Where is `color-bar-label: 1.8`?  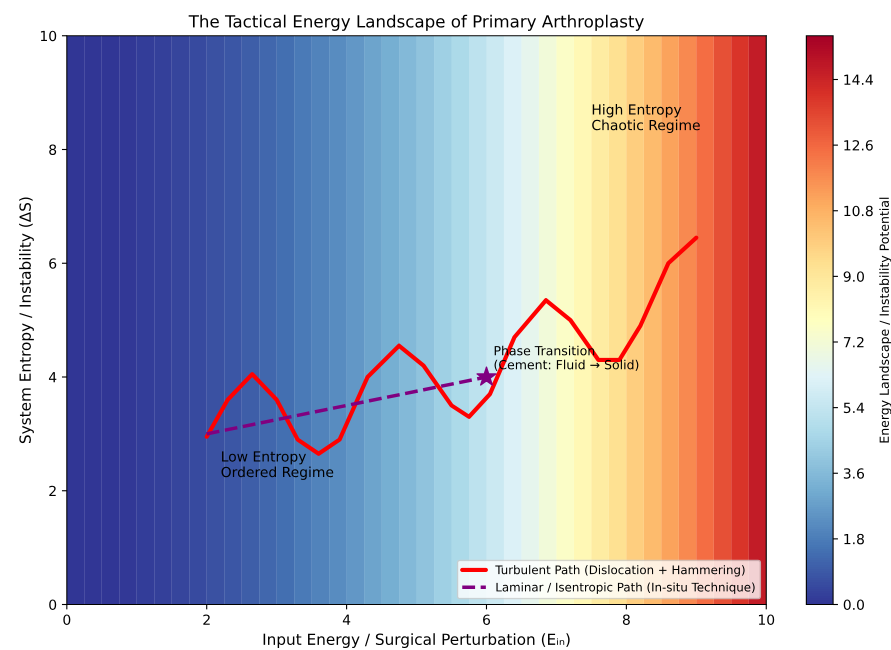 color-bar-label: 1.8 is located at coordinates (854, 539).